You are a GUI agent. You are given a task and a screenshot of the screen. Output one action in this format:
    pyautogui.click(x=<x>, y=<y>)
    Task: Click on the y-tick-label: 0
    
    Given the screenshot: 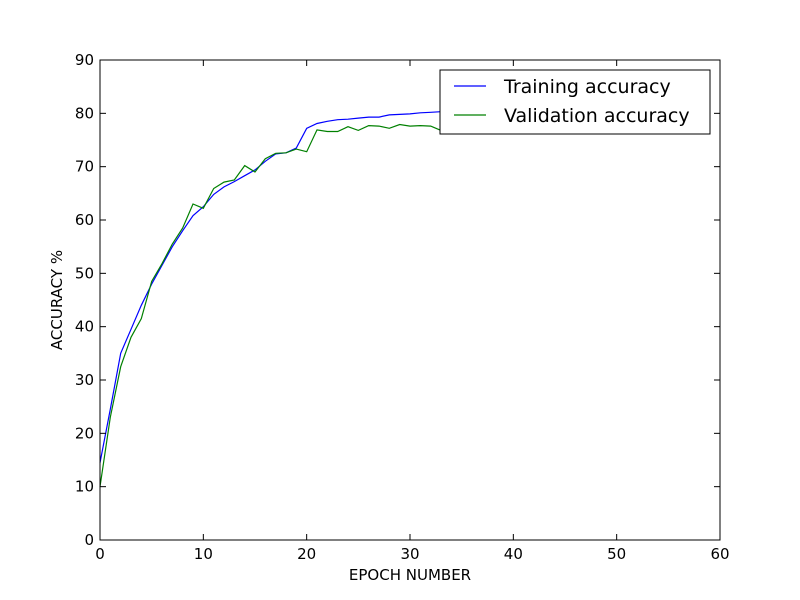 What is the action you would take?
    pyautogui.click(x=89, y=540)
    